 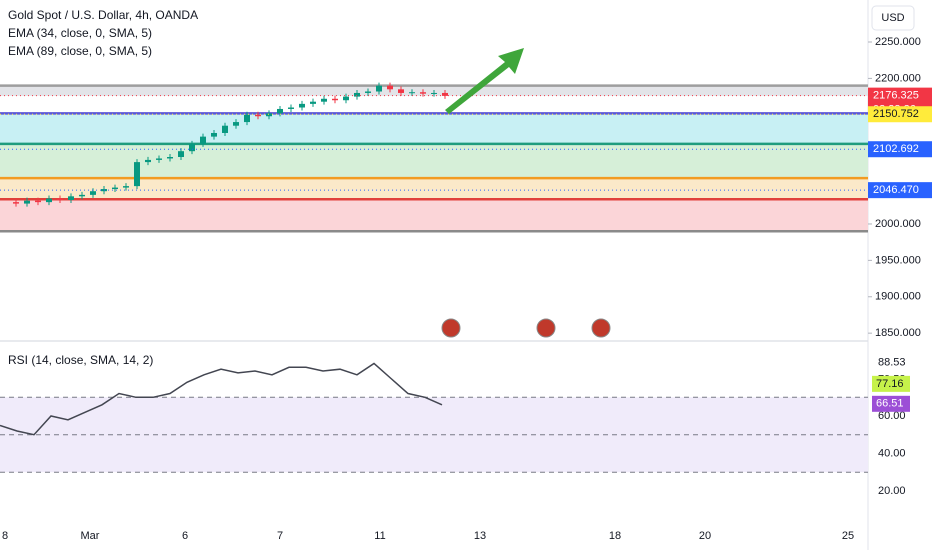 I want to click on x-tick-label: 6, so click(x=185, y=536).